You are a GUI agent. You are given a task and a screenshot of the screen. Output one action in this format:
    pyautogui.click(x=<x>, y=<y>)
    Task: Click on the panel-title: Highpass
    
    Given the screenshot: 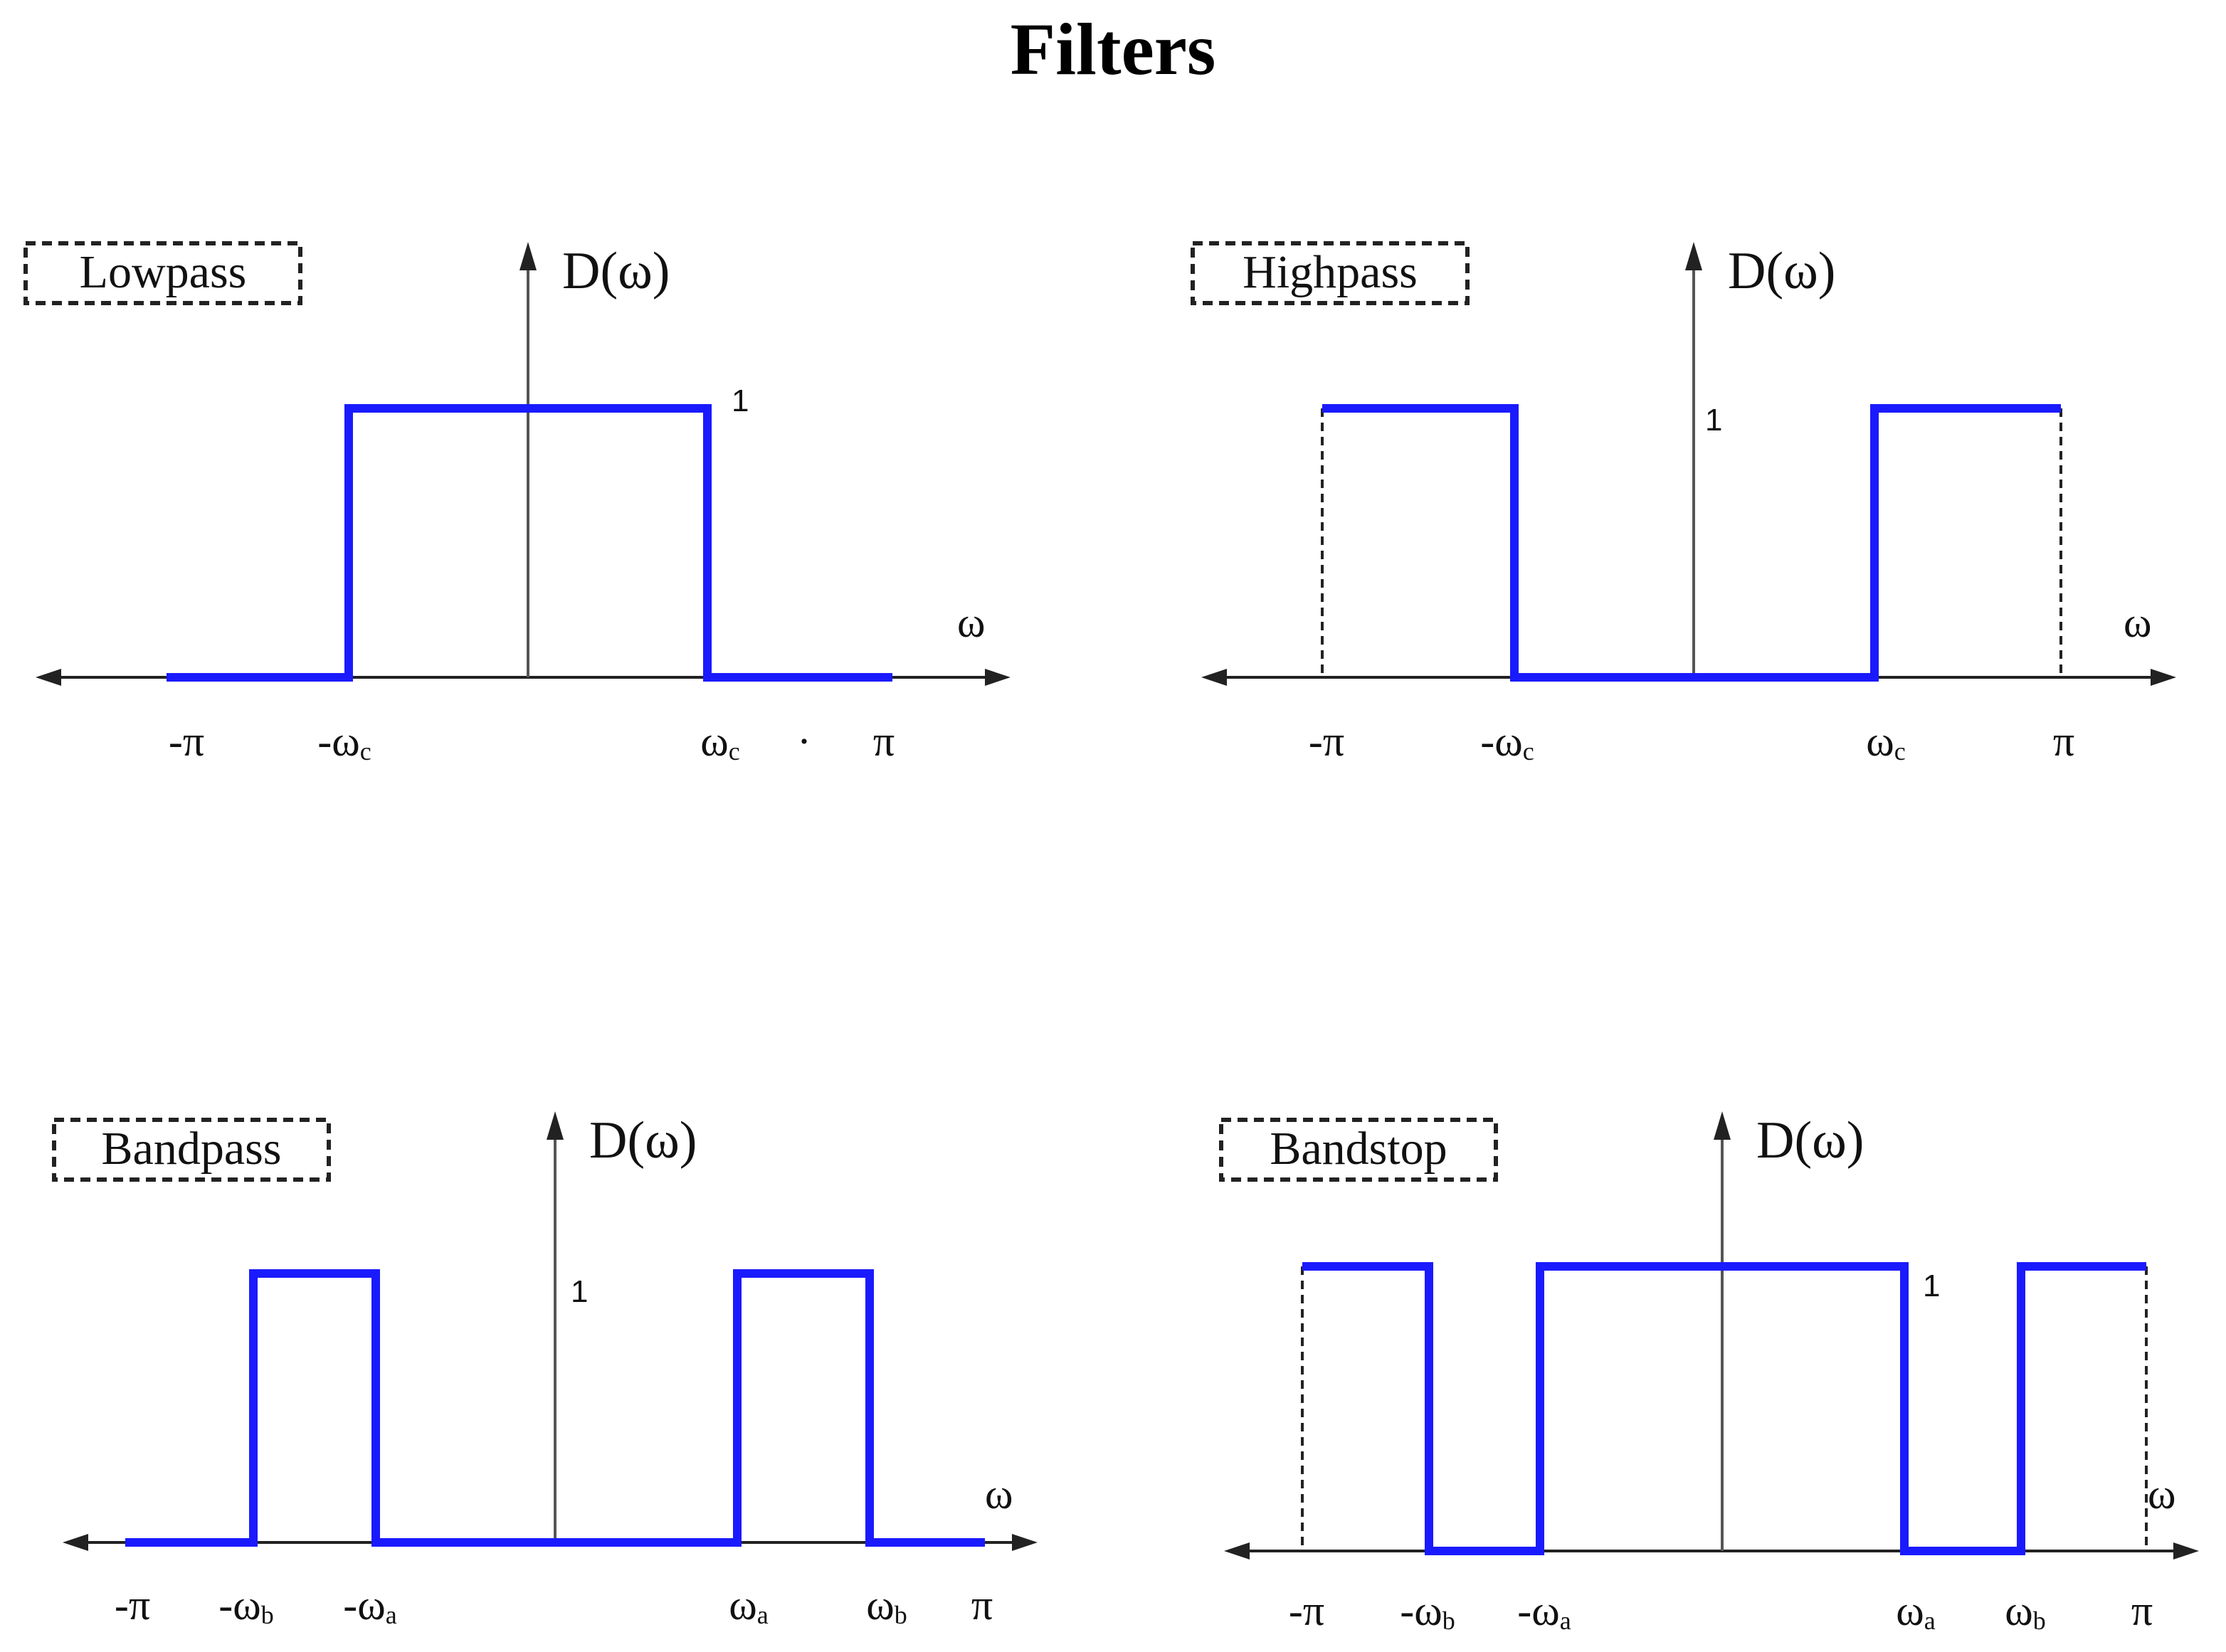 What is the action you would take?
    pyautogui.click(x=1330, y=272)
    